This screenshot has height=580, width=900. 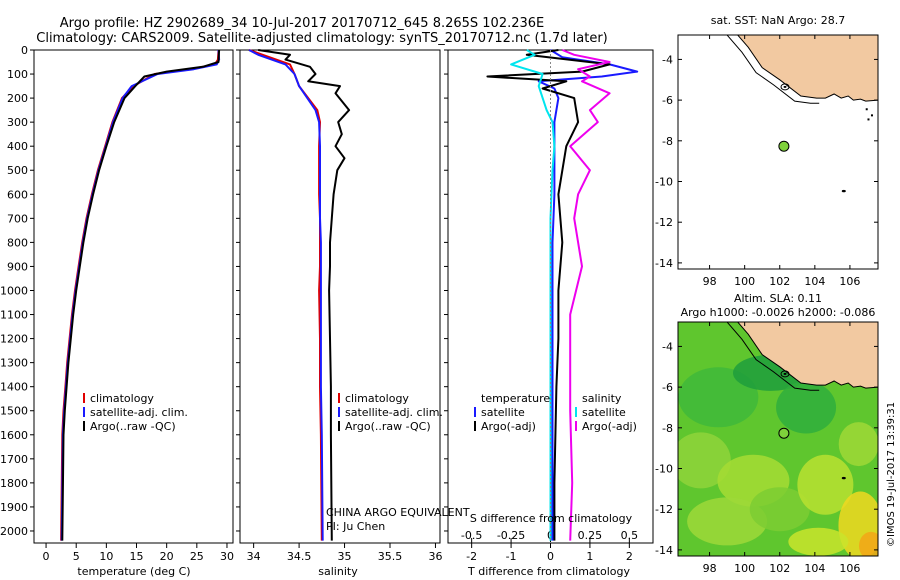 I want to click on sst-map-xtick-label: 100, so click(x=744, y=281).